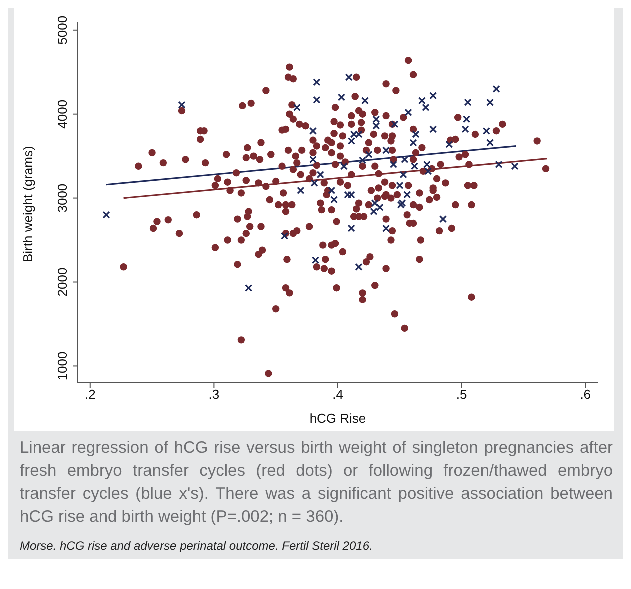 The height and width of the screenshot is (589, 631). I want to click on y-tick-label: 4000, so click(62, 114).